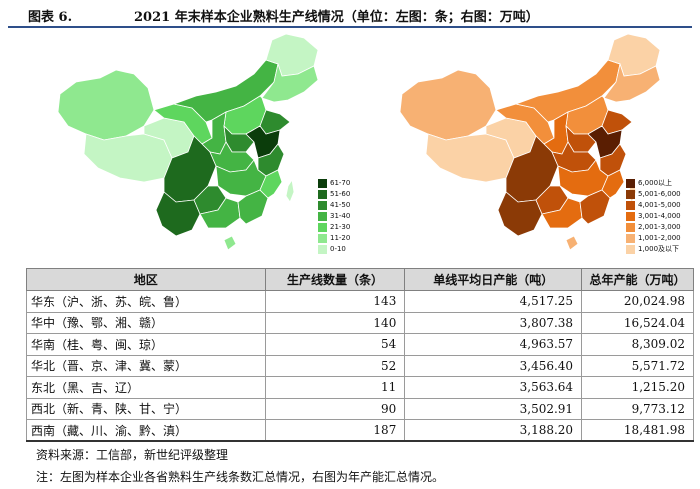 This screenshot has height=489, width=700. What do you see at coordinates (659, 216) in the screenshot?
I see `right-legend-label: 3,001-4,000` at bounding box center [659, 216].